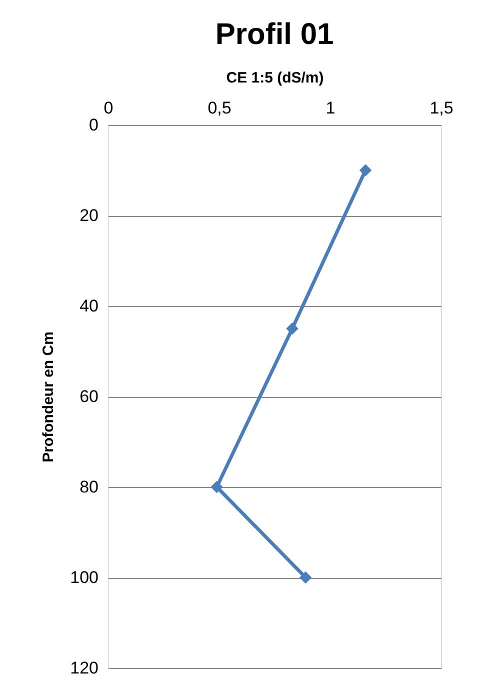 This screenshot has height=691, width=488. Describe the element at coordinates (89, 487) in the screenshot. I see `y-tick-label: 80` at that location.